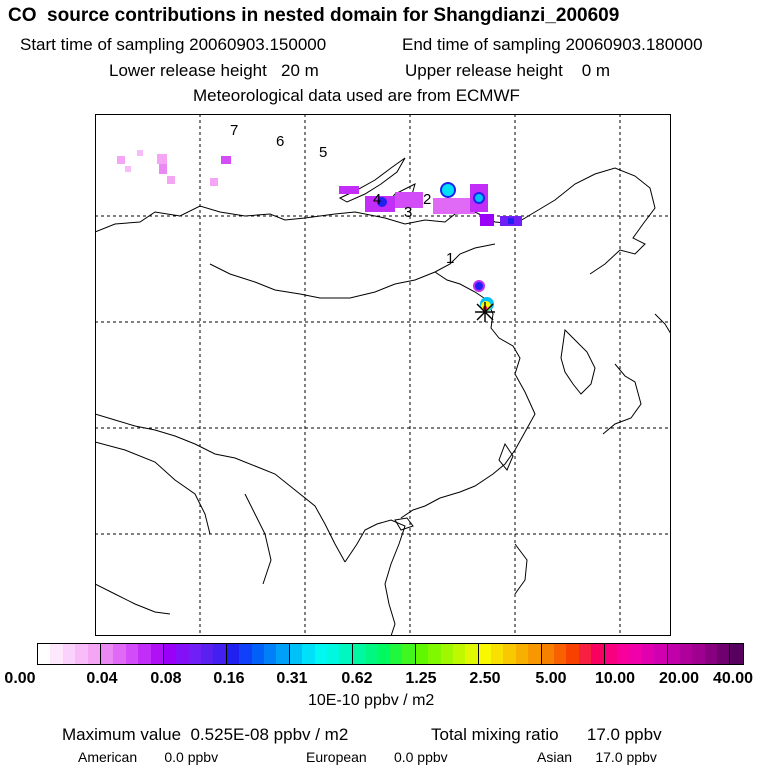  I want to click on source-contribution-field, so click(319, 230).